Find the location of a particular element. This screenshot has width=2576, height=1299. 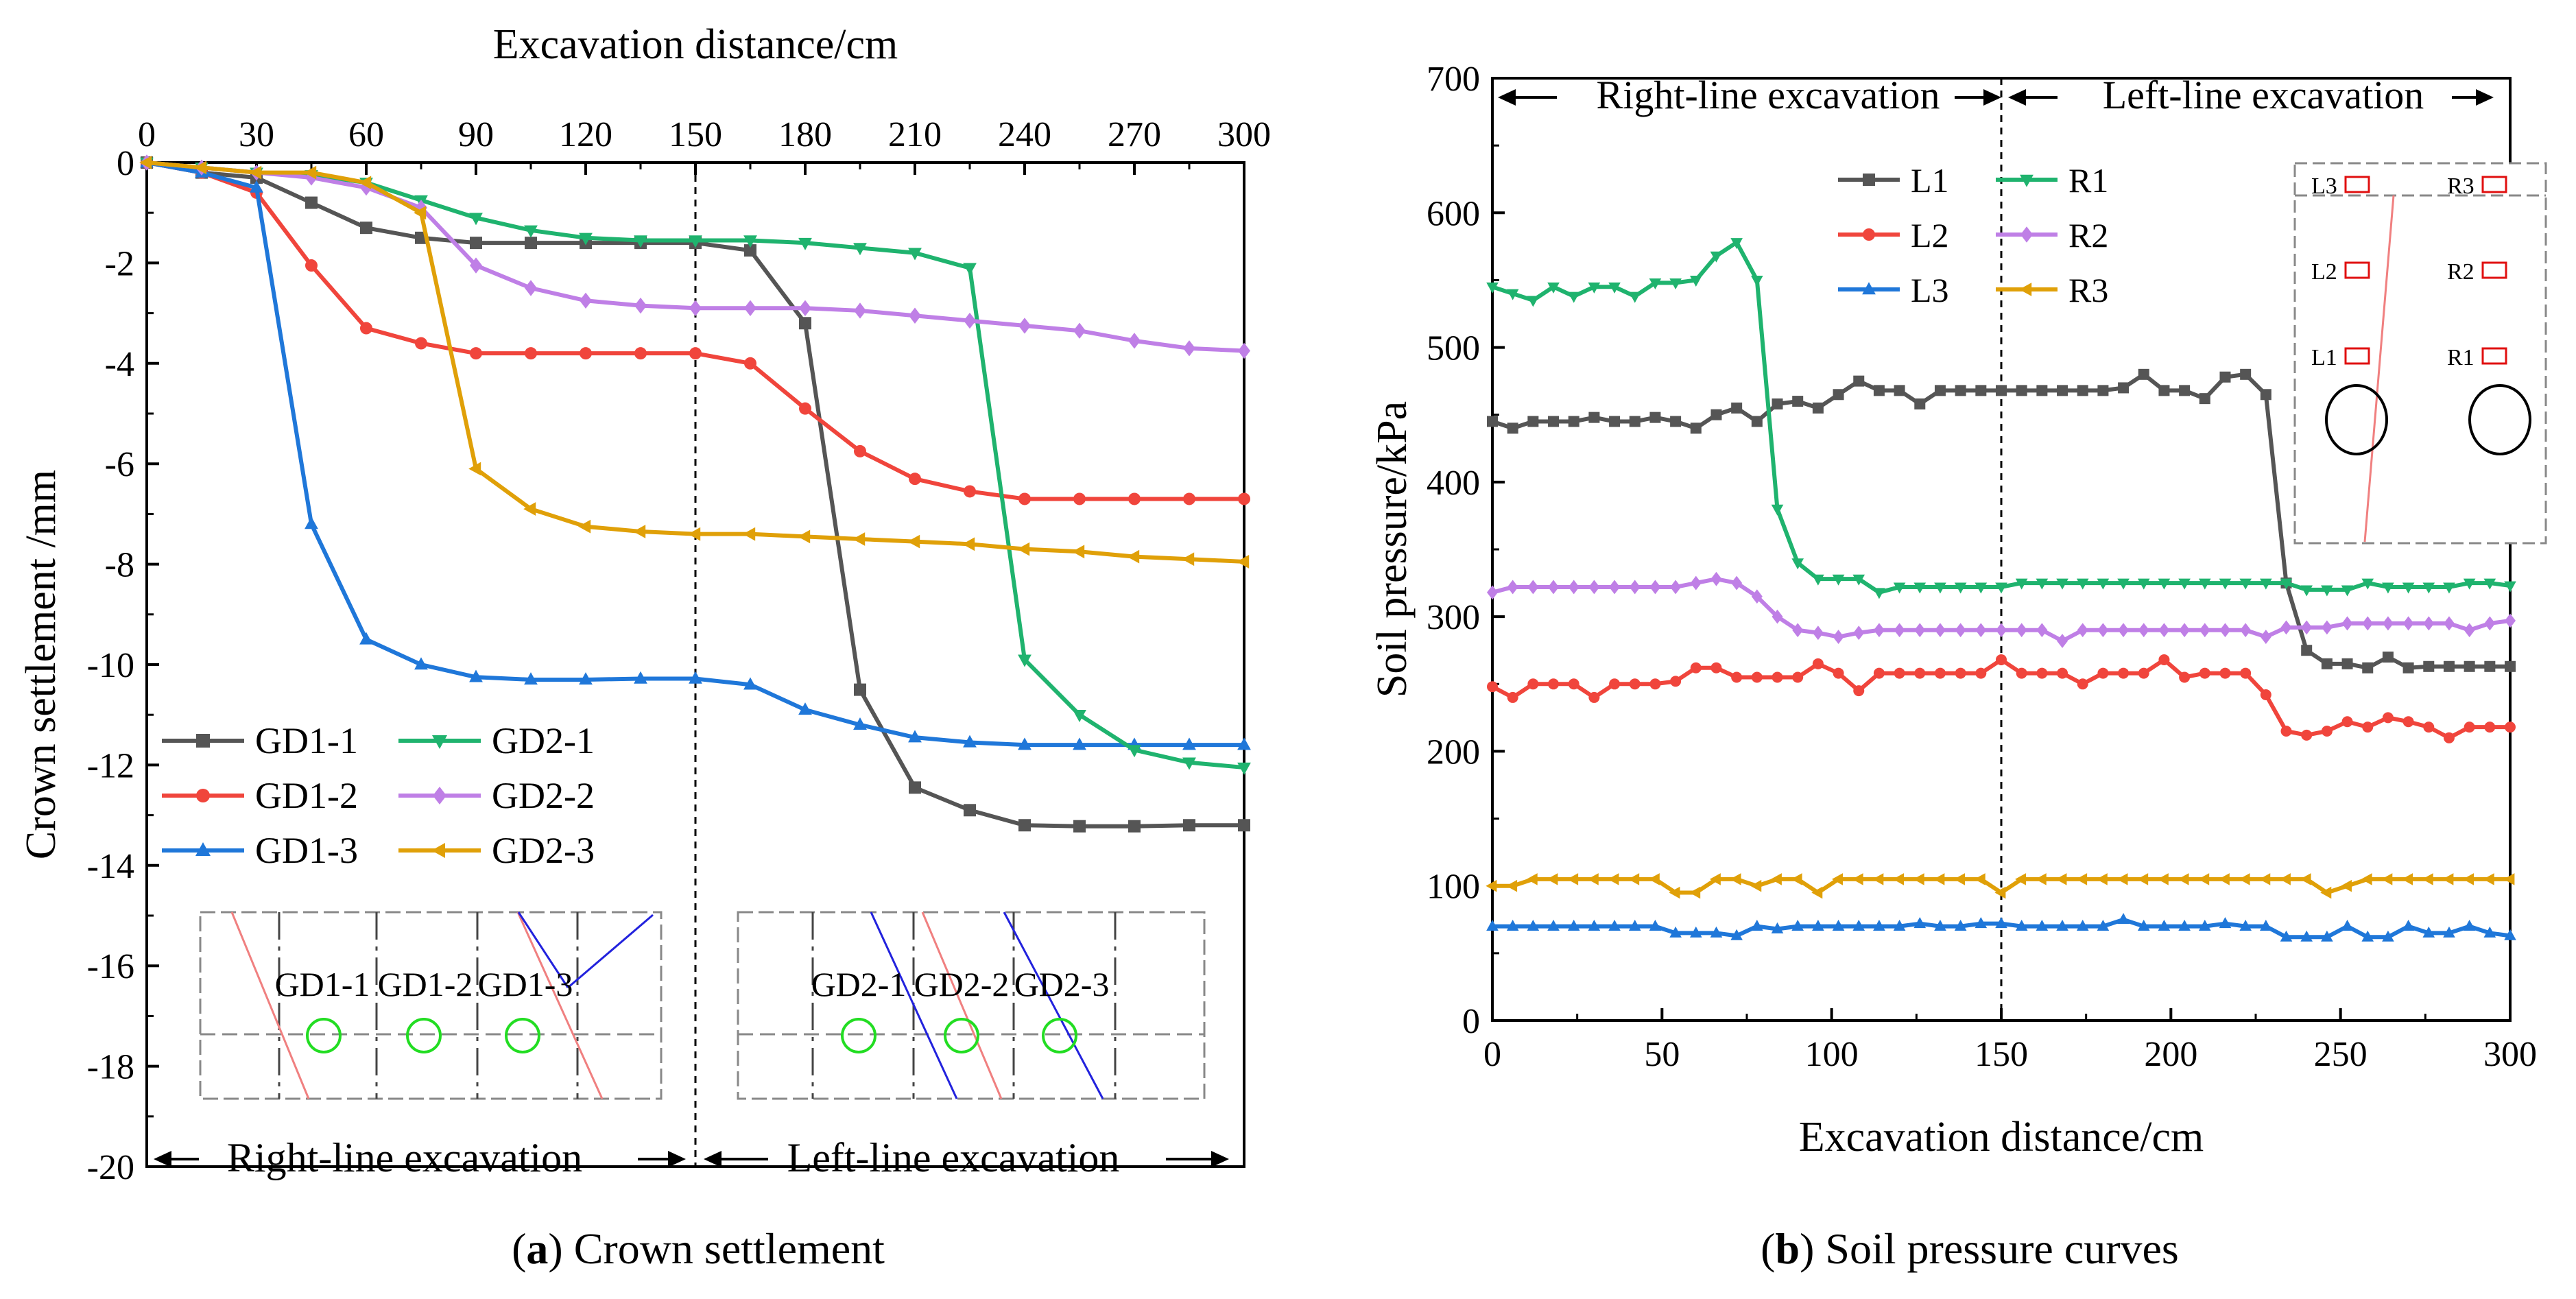

series-L3 is located at coordinates (2001, 927).